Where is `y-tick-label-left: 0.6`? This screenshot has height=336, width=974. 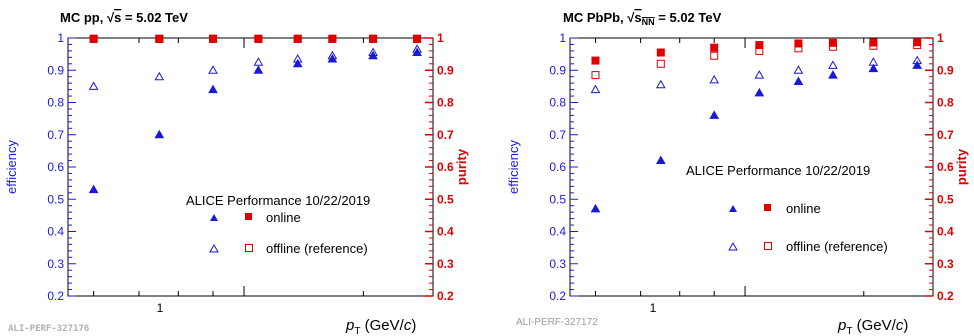
y-tick-label-left: 0.6 is located at coordinates (55, 167).